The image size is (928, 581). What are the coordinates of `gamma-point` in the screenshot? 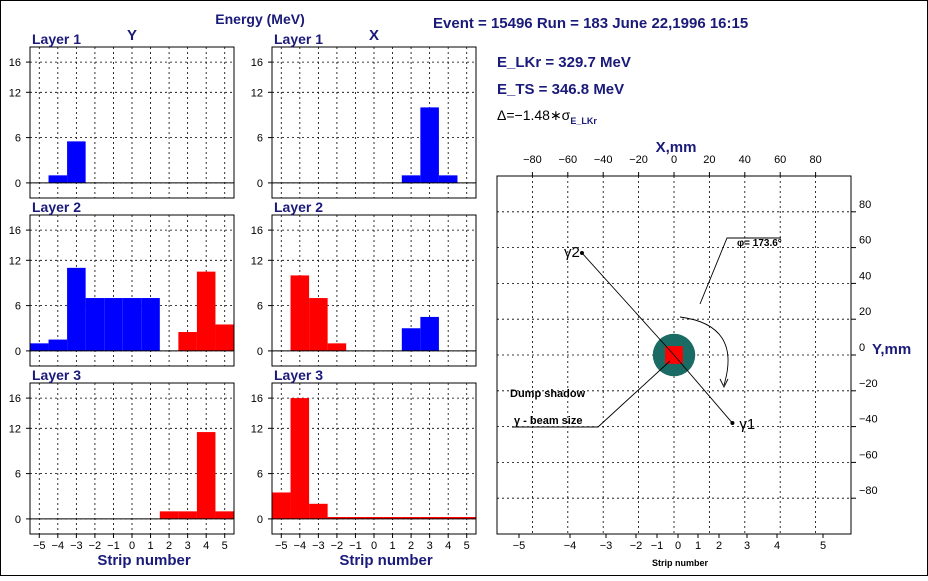 It's located at (732, 423).